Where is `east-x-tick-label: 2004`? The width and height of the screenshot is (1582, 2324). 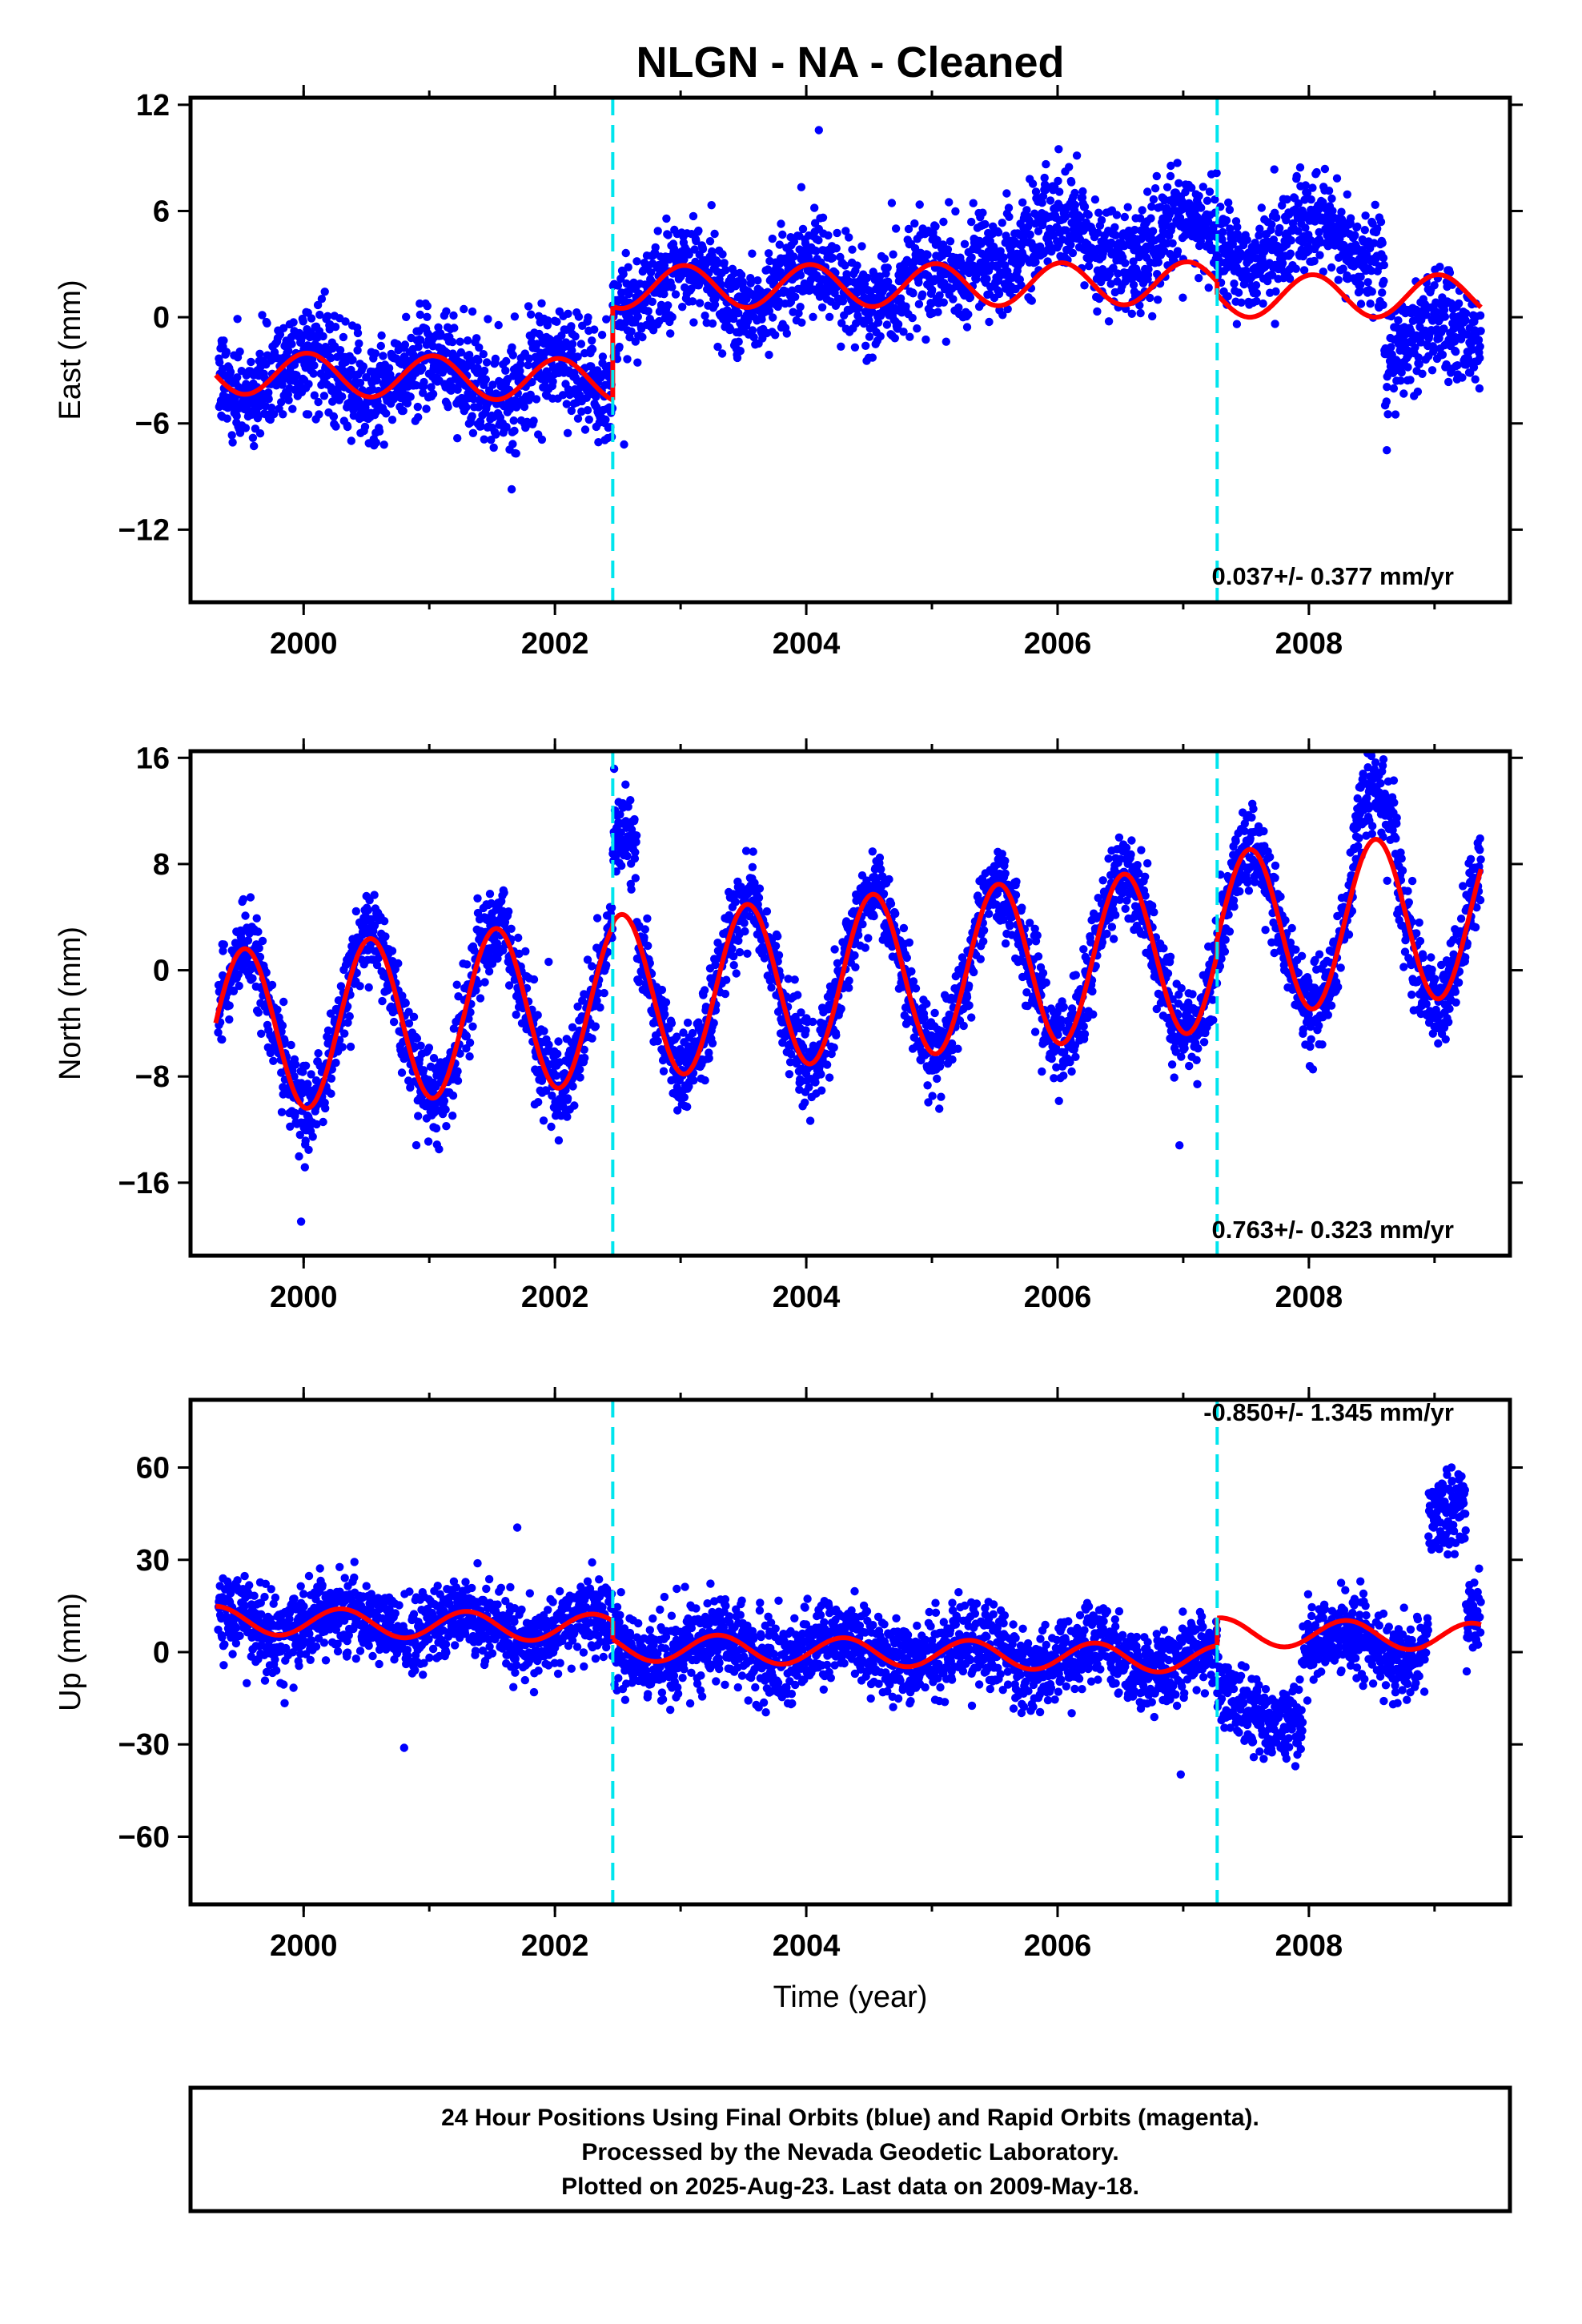
east-x-tick-label: 2004 is located at coordinates (807, 644).